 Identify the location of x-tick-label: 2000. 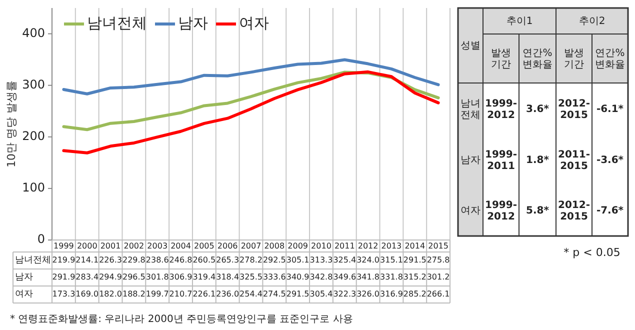
(87, 246).